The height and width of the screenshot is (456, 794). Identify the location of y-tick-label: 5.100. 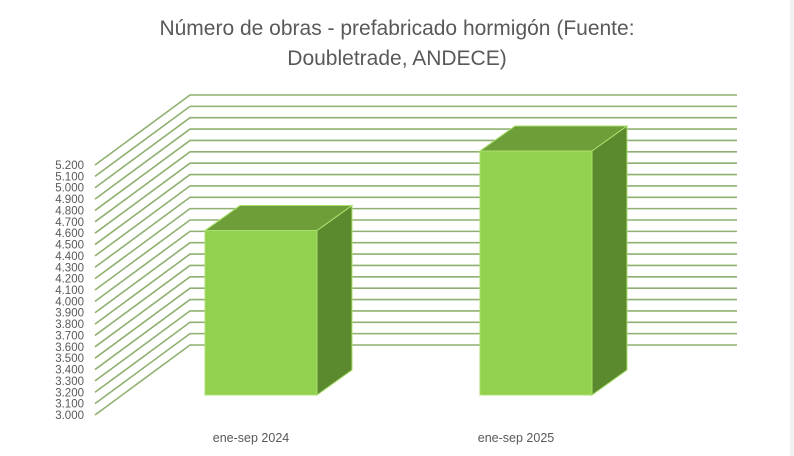
(69, 177).